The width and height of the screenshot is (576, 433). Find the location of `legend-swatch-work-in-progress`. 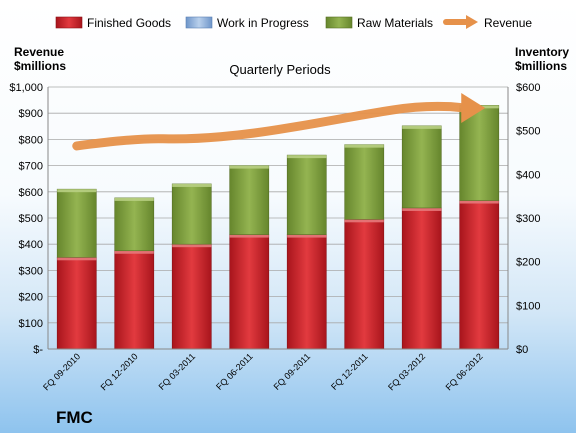

legend-swatch-work-in-progress is located at coordinates (199, 22).